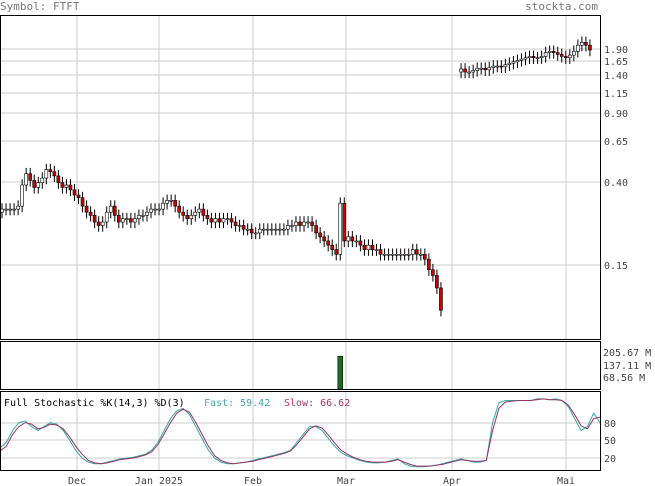 This screenshot has height=486, width=655. What do you see at coordinates (610, 459) in the screenshot?
I see `stoch-tick-label: 20` at bounding box center [610, 459].